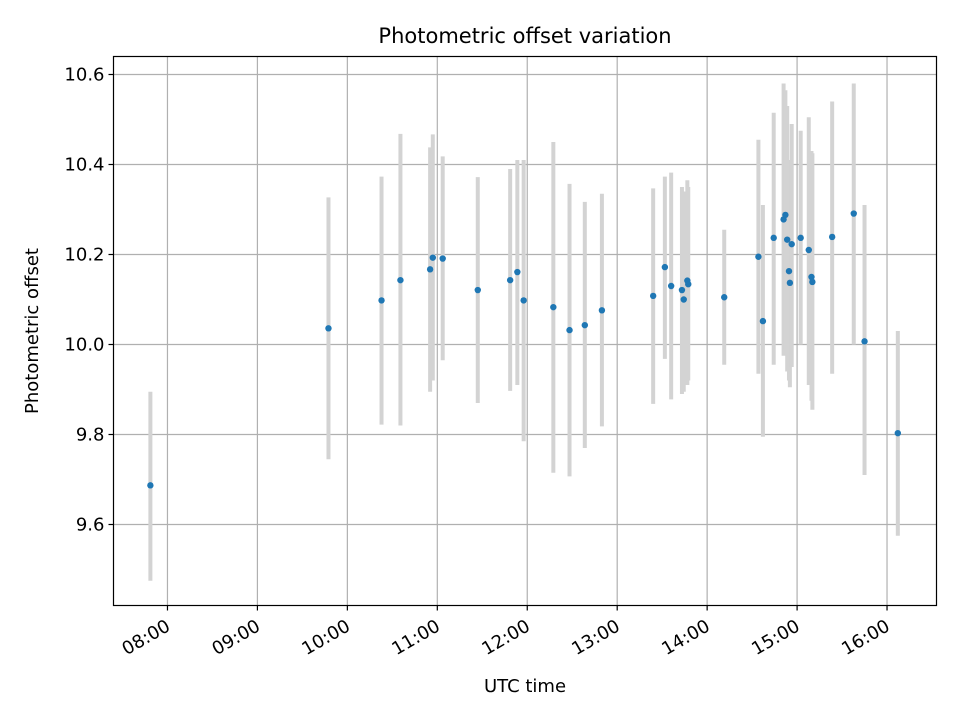 This screenshot has height=720, width=960. Describe the element at coordinates (525, 686) in the screenshot. I see `x-axis-label: UTC time` at that location.